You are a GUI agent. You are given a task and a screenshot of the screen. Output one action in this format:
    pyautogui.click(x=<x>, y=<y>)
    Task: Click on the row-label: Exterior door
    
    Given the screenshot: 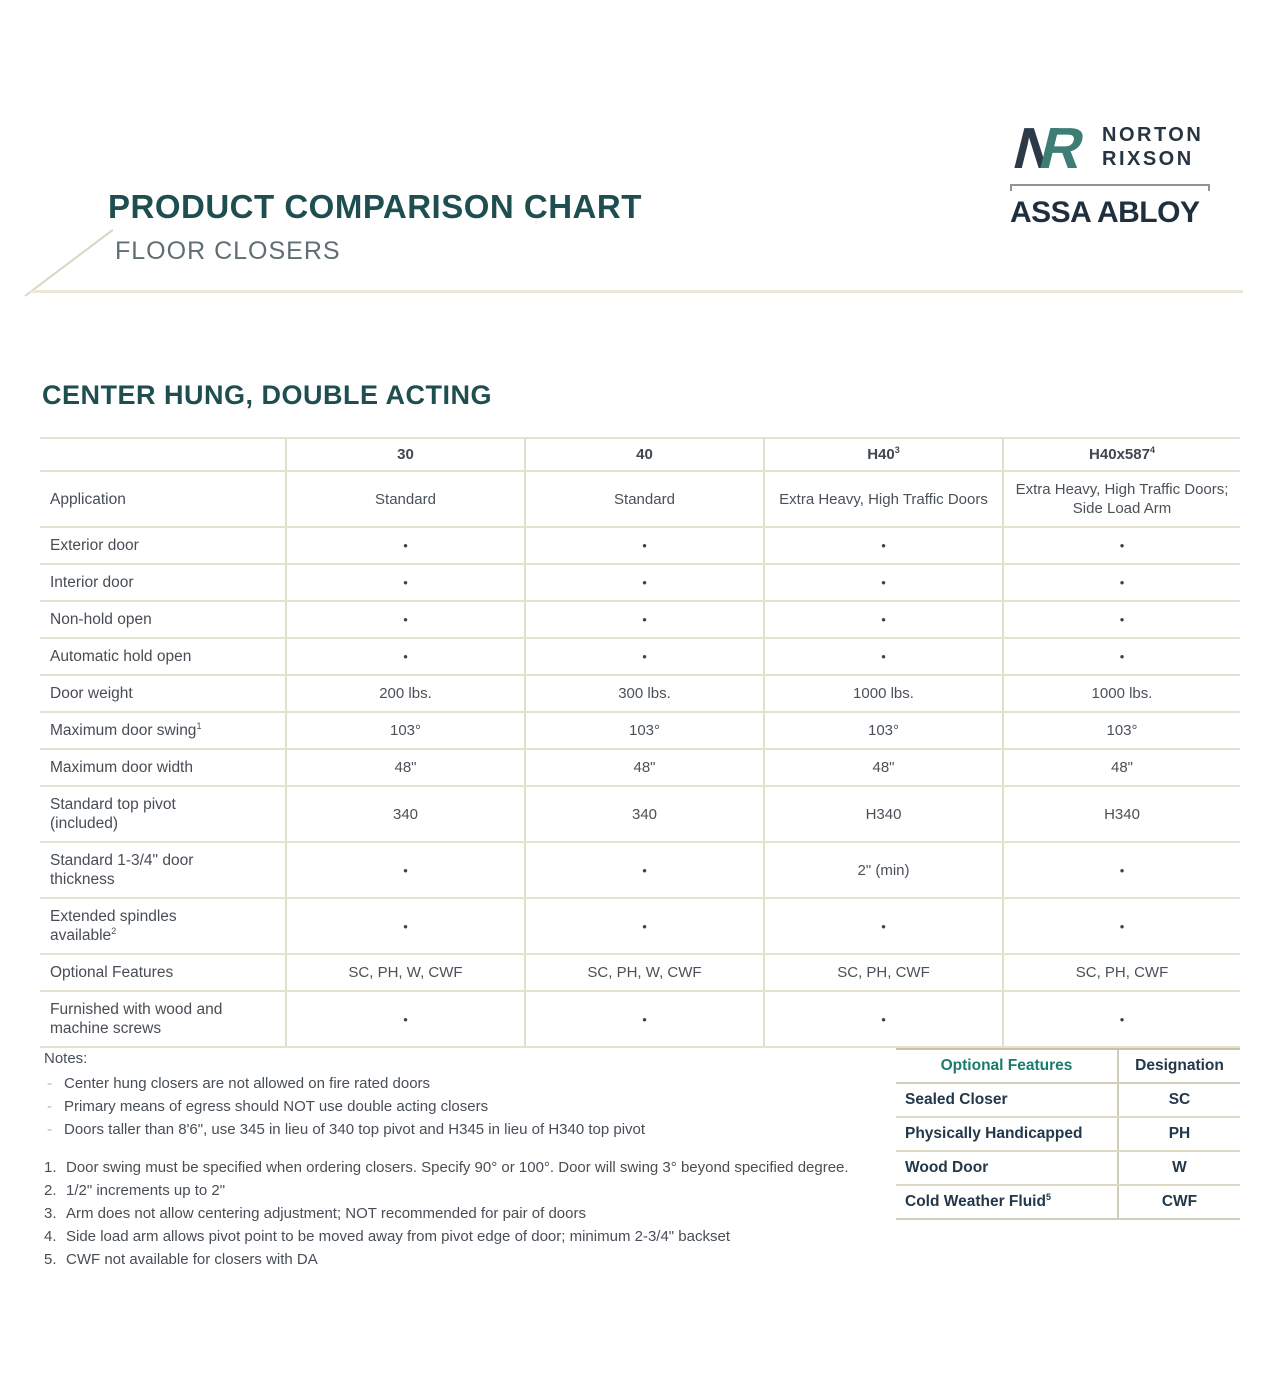 What is the action you would take?
    pyautogui.click(x=163, y=546)
    